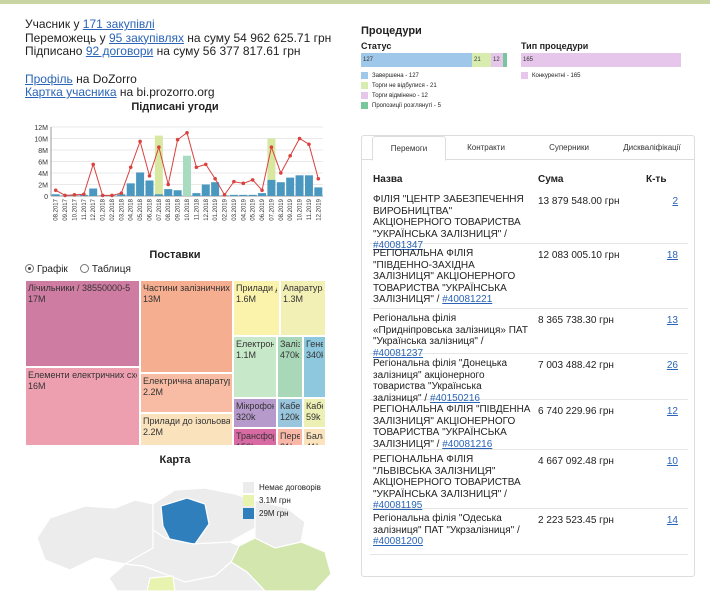 This screenshot has height=591, width=710. What do you see at coordinates (416, 60) in the screenshot?
I see `status-segment: 127` at bounding box center [416, 60].